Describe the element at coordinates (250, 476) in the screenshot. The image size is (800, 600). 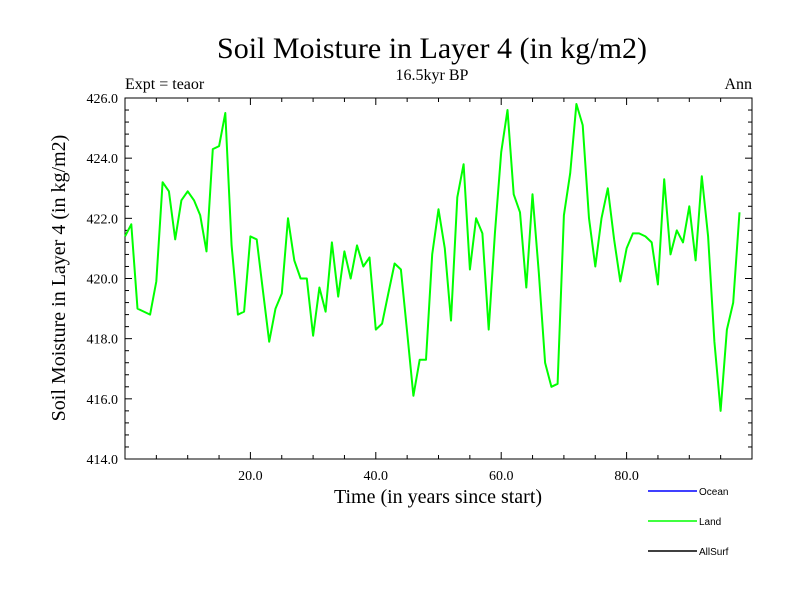
I see `x-tick-label: 20.0` at that location.